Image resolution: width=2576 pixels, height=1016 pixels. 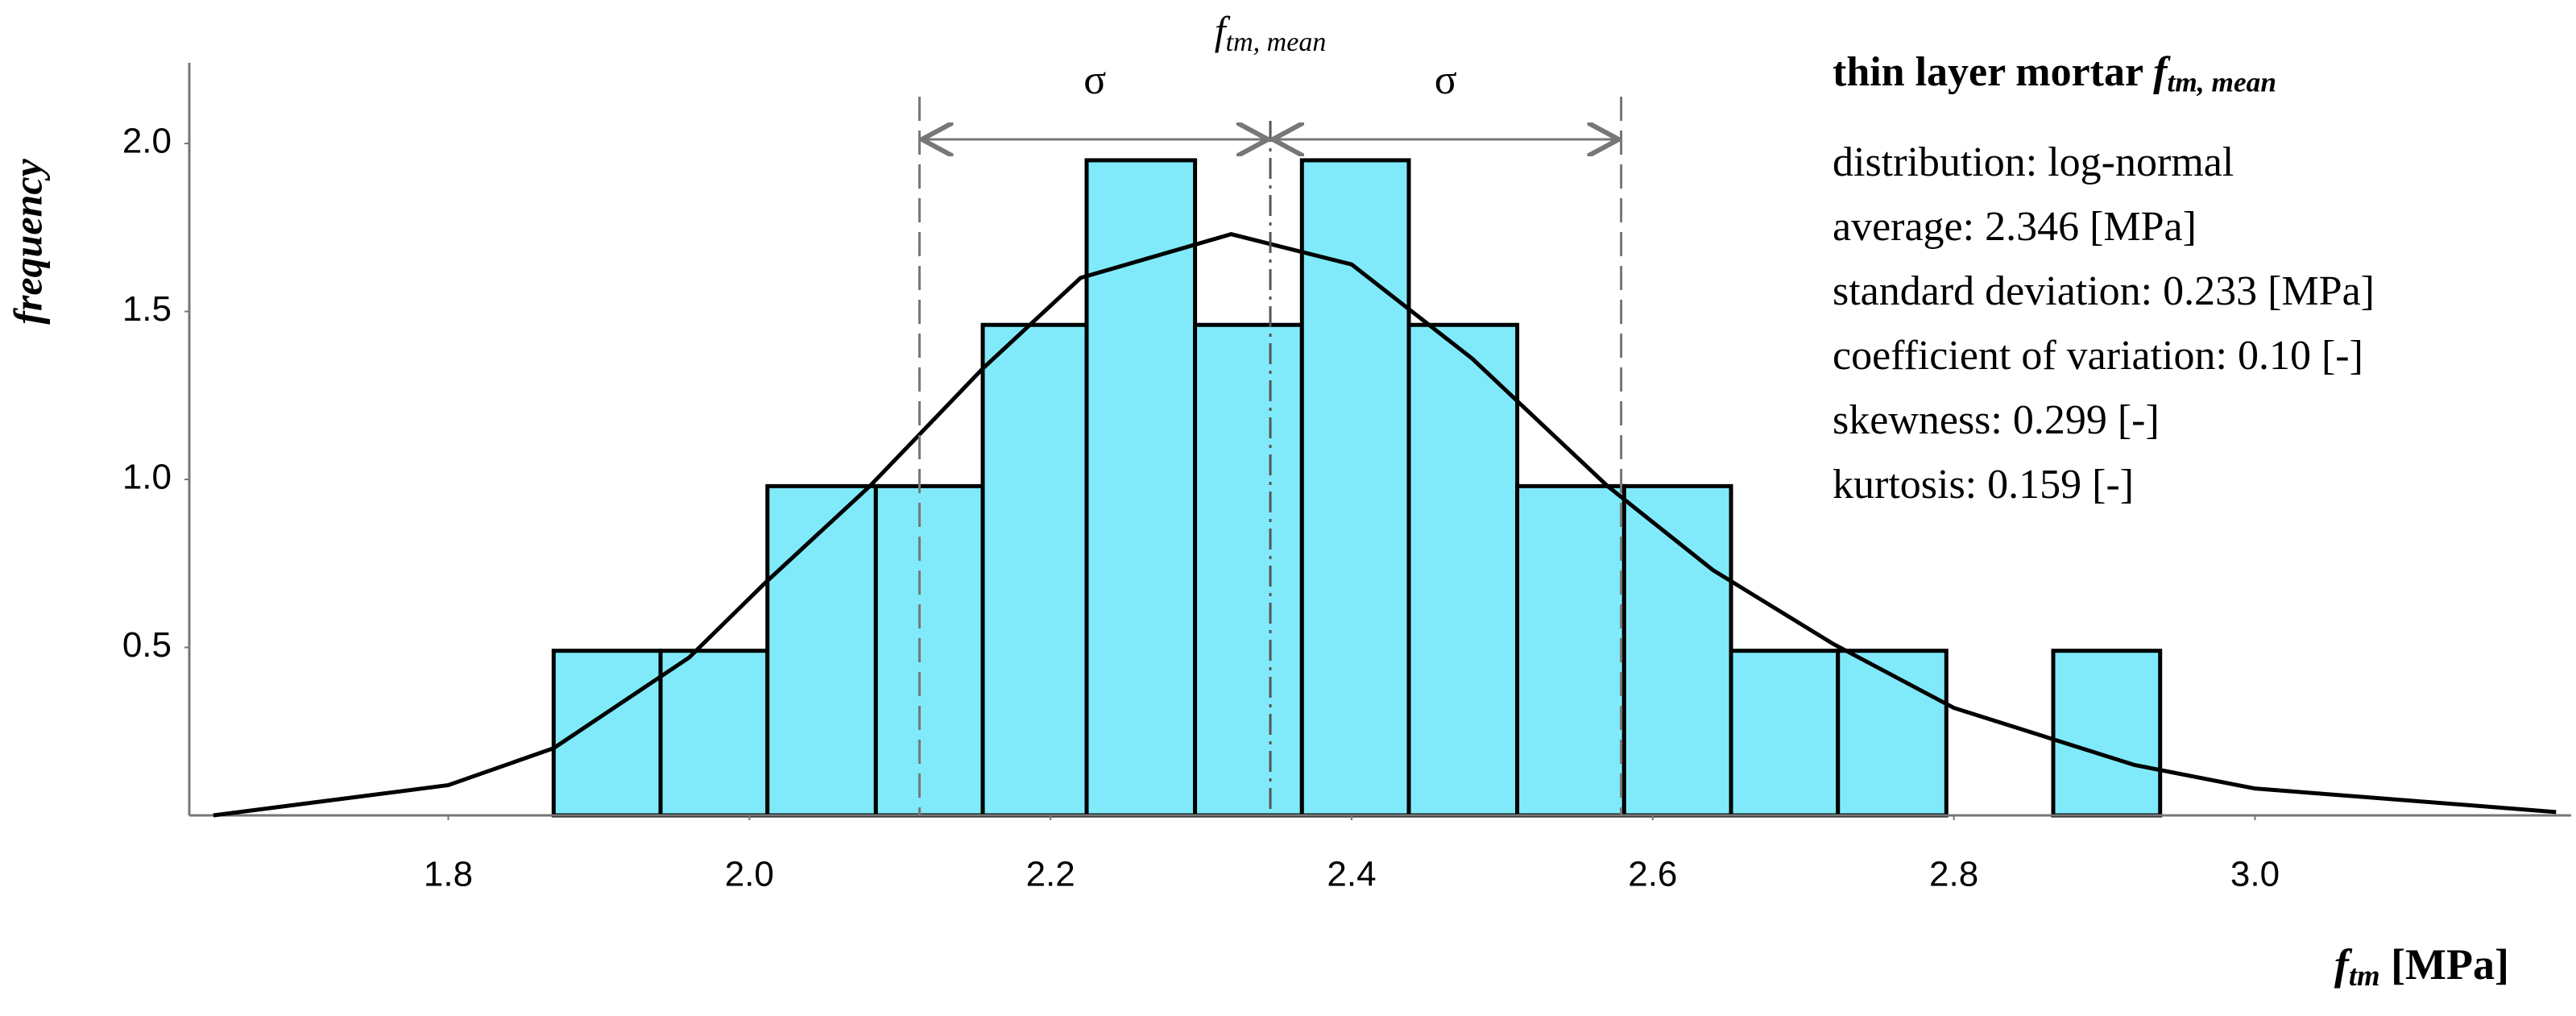 I want to click on info-line: standard deviation: 0.233 [MPa], so click(x=2104, y=291).